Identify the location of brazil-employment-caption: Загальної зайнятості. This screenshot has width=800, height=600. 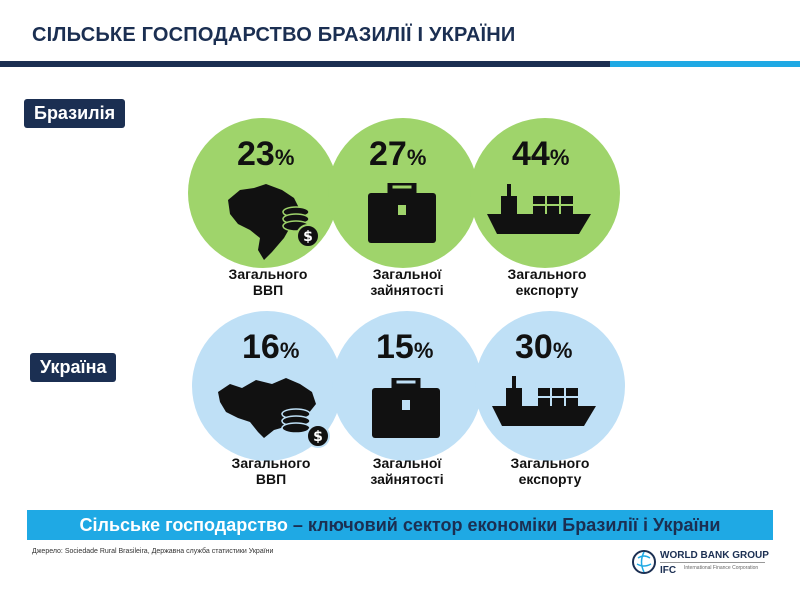
(407, 282).